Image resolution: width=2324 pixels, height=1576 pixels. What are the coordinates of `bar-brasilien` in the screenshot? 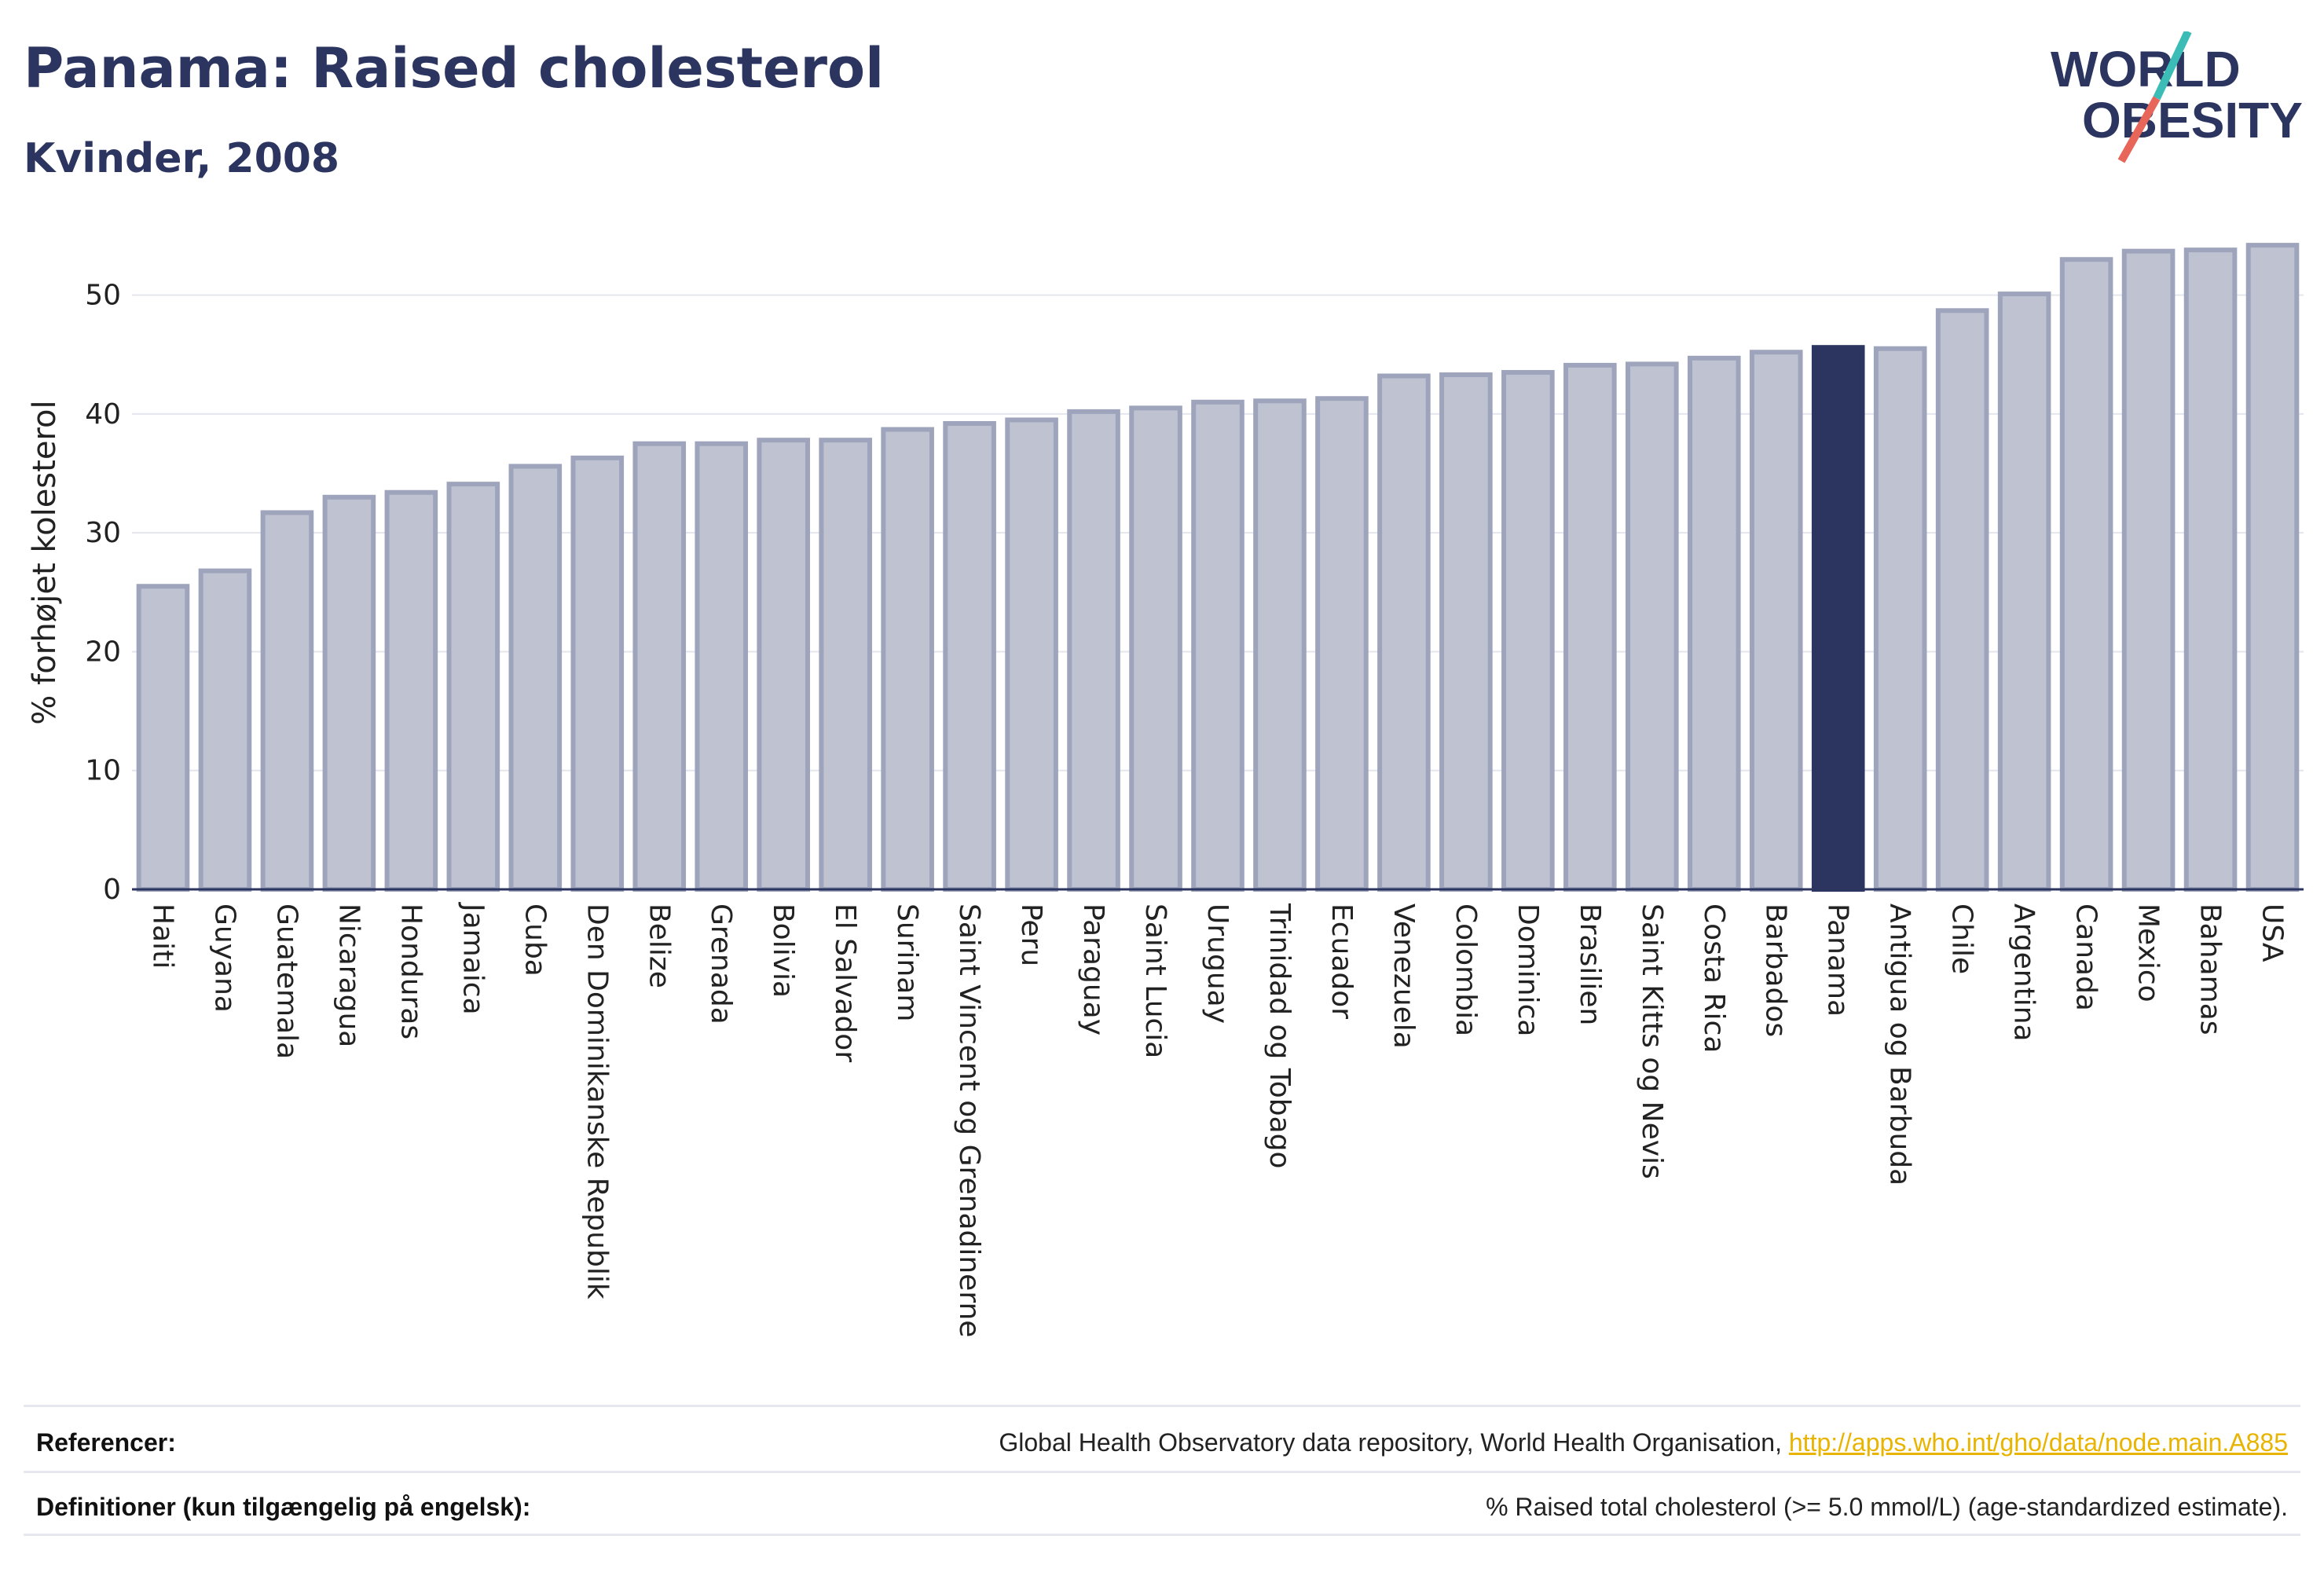 It's located at (1590, 627).